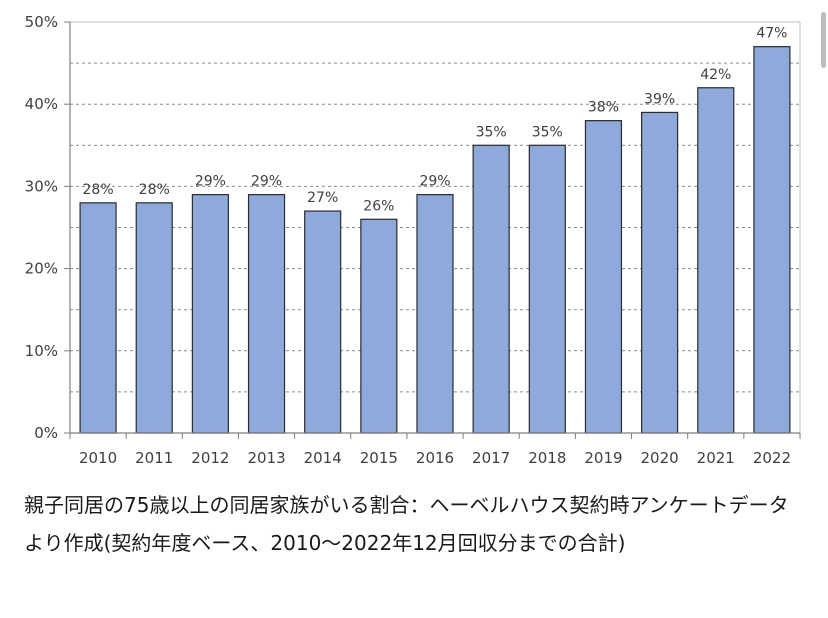  I want to click on x-tick-label: 2011, so click(154, 458).